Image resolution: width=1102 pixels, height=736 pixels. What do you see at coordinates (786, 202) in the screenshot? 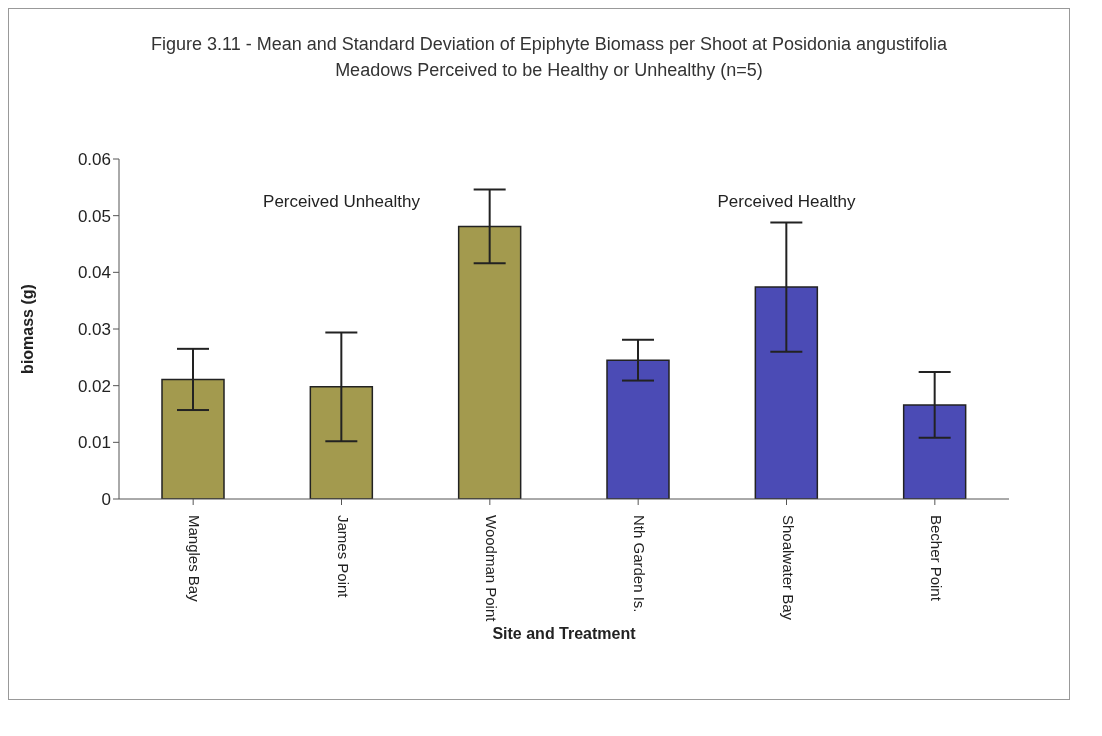
I see `annotation: Perceived Healthy` at bounding box center [786, 202].